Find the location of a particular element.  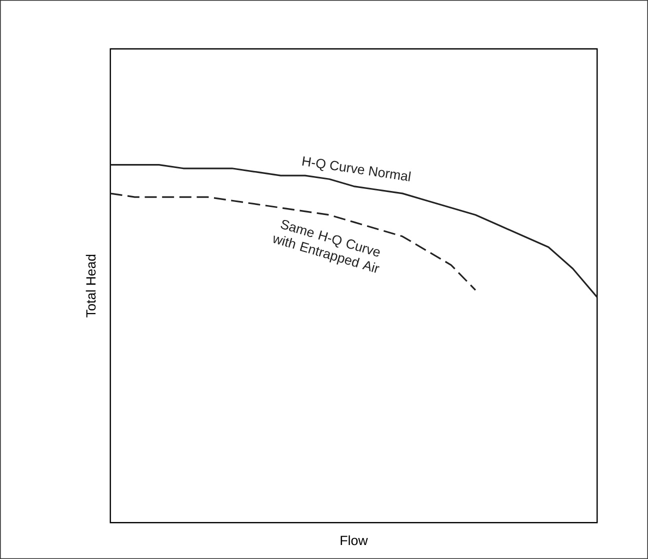

x-axis-title: Flow is located at coordinates (354, 540).